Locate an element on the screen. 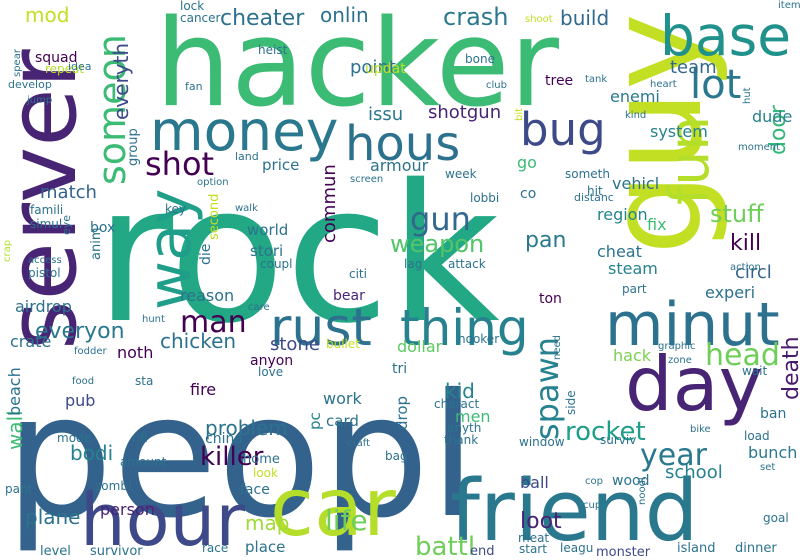 This screenshot has height=560, width=800. word-tri: tri is located at coordinates (399, 369).